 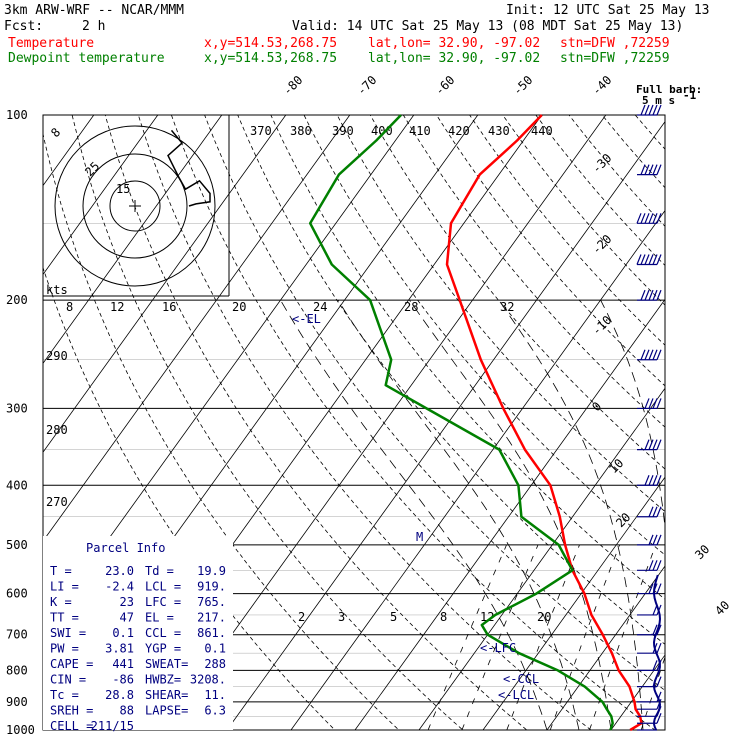 I want to click on init-time: Init: 12 UTC Sat 25 May 13, so click(x=608, y=10).